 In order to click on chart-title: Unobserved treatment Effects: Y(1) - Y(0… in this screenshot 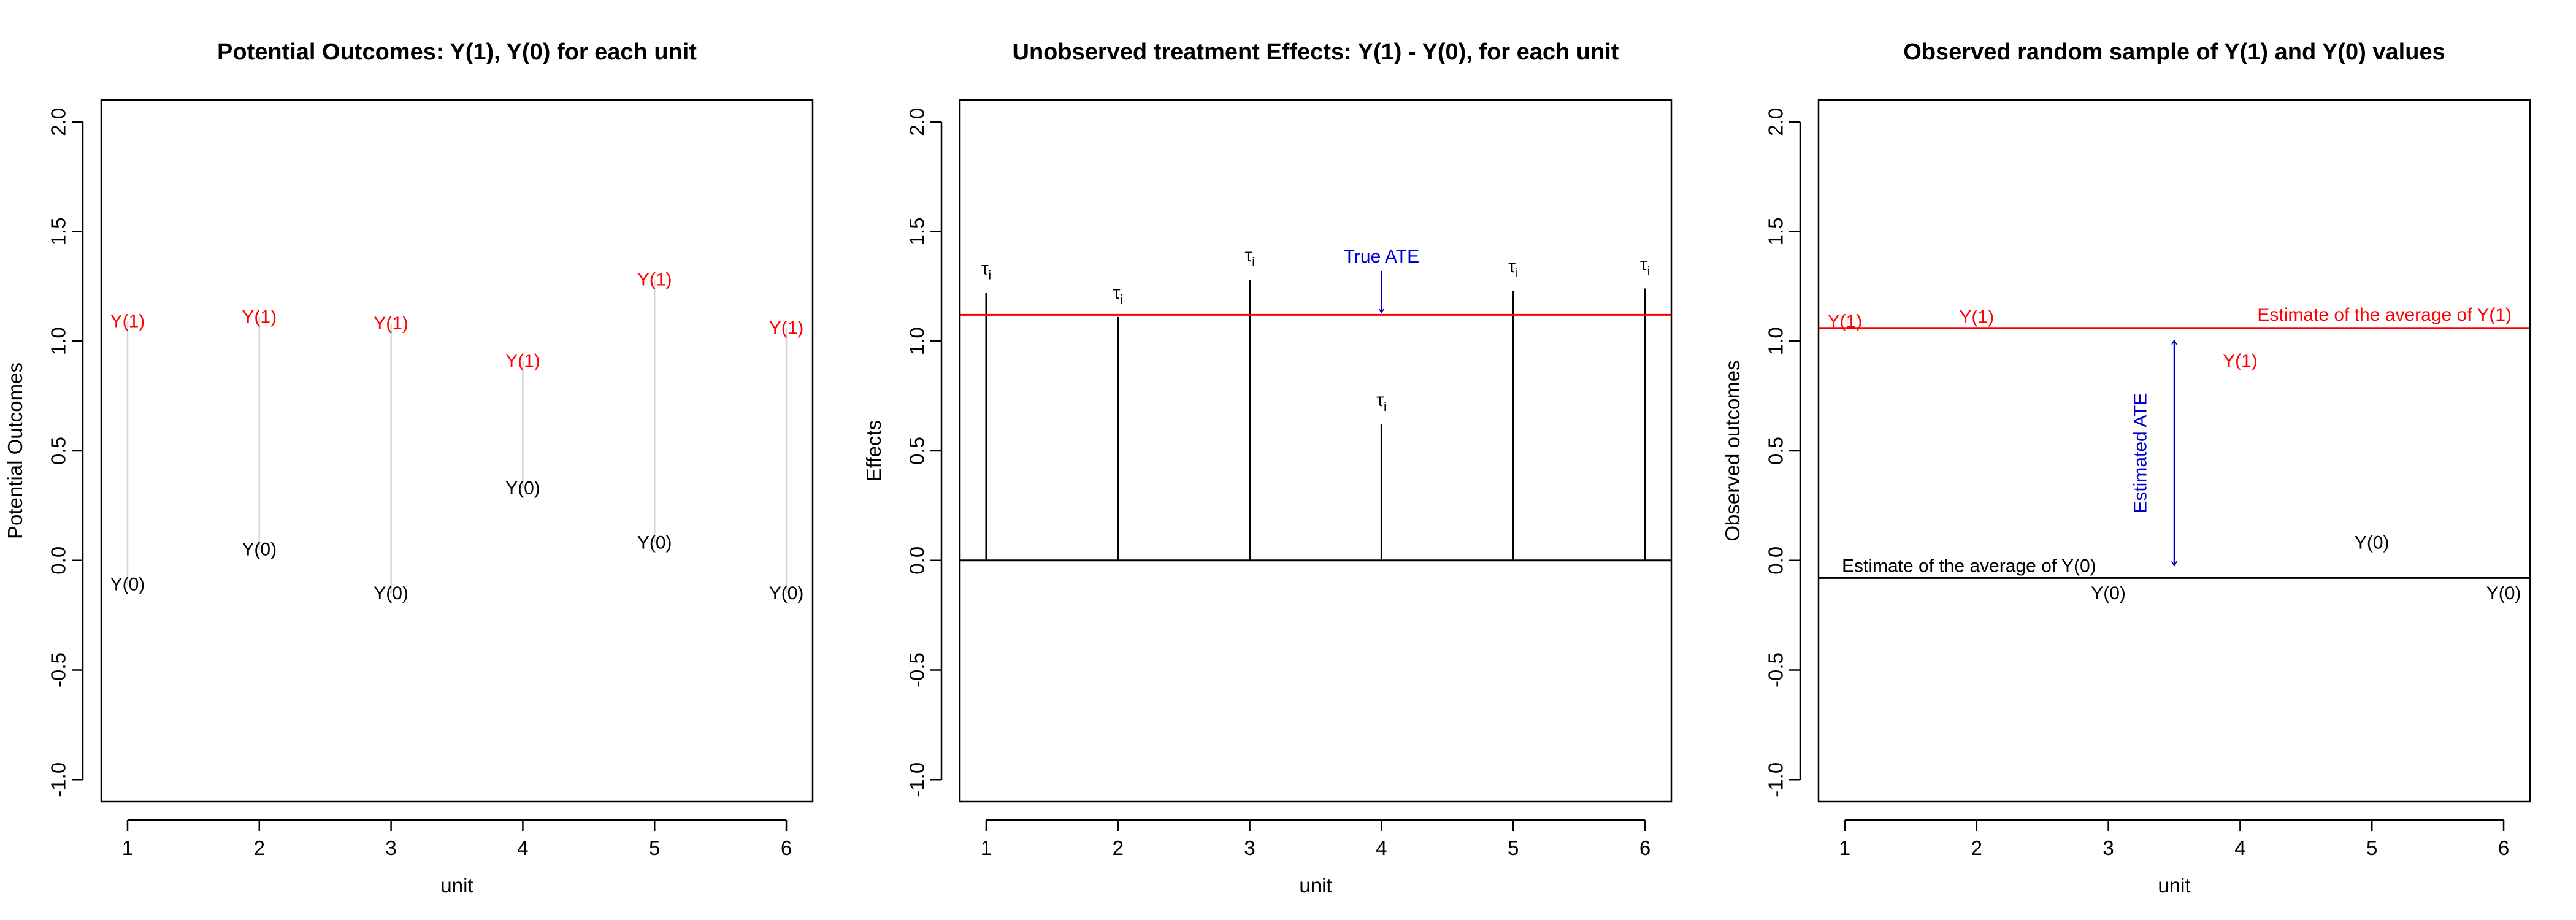, I will do `click(1316, 52)`.